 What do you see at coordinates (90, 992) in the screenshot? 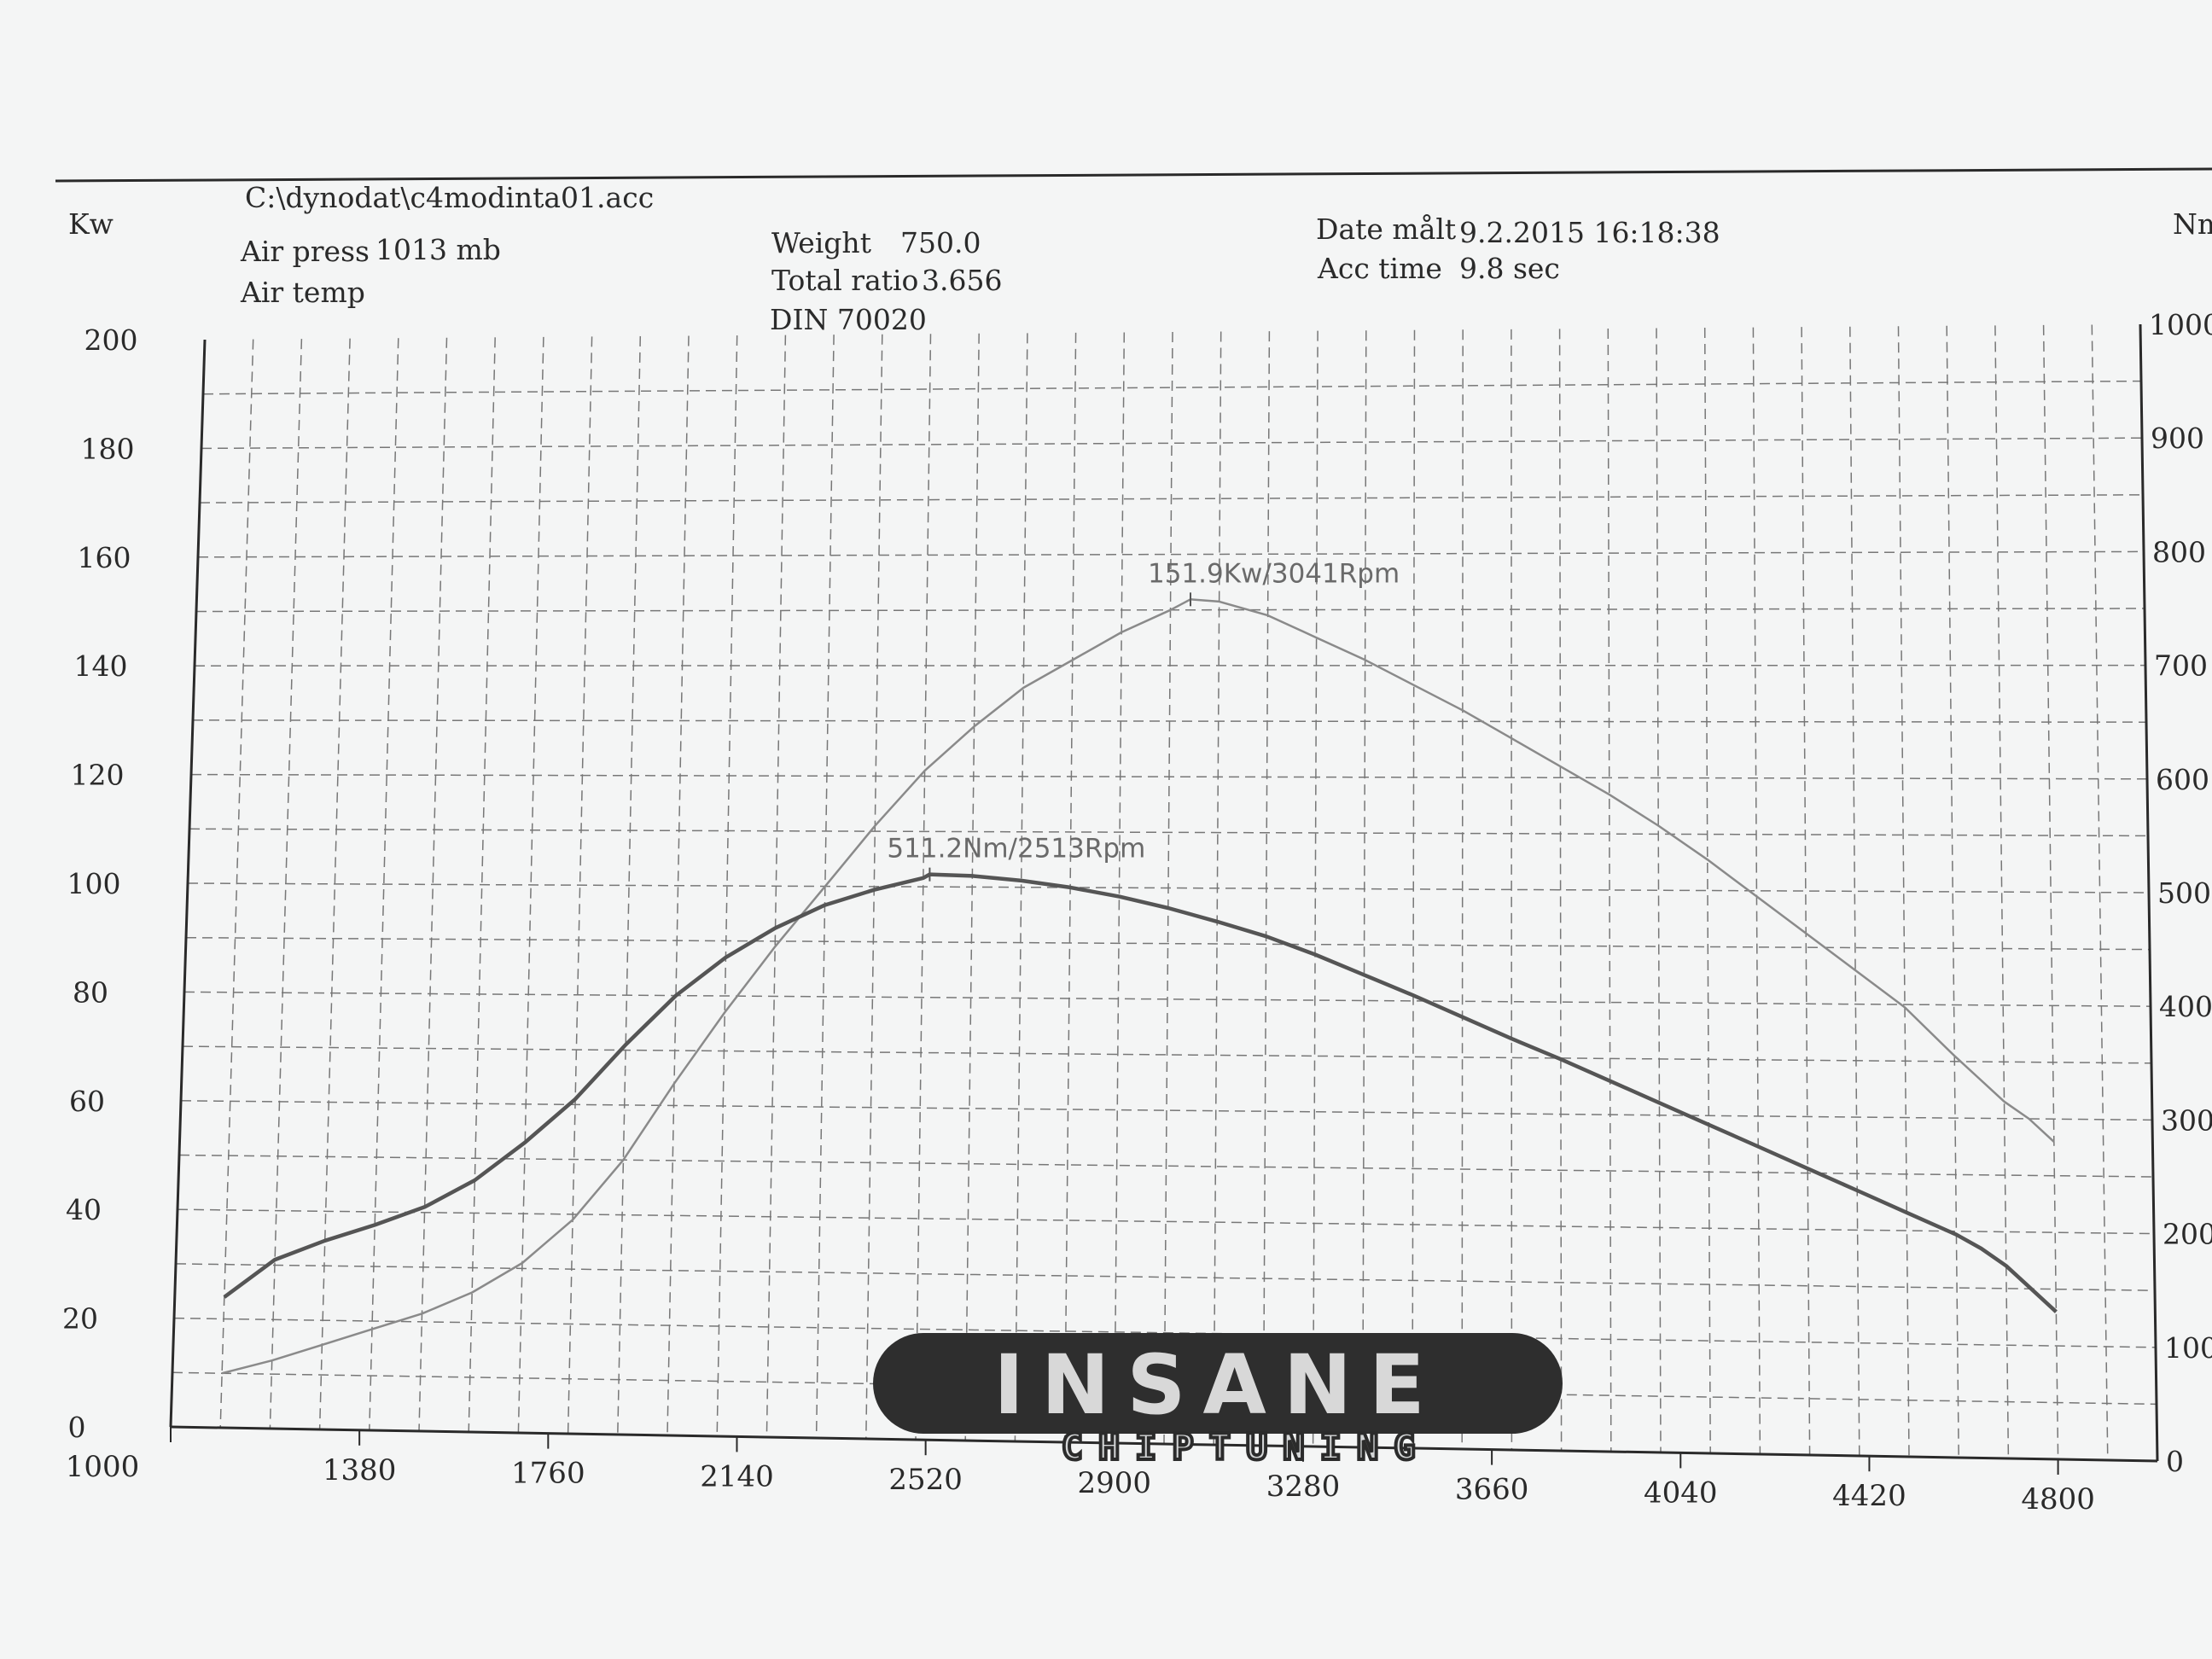
I see `y-tick-left-label: 80` at bounding box center [90, 992].